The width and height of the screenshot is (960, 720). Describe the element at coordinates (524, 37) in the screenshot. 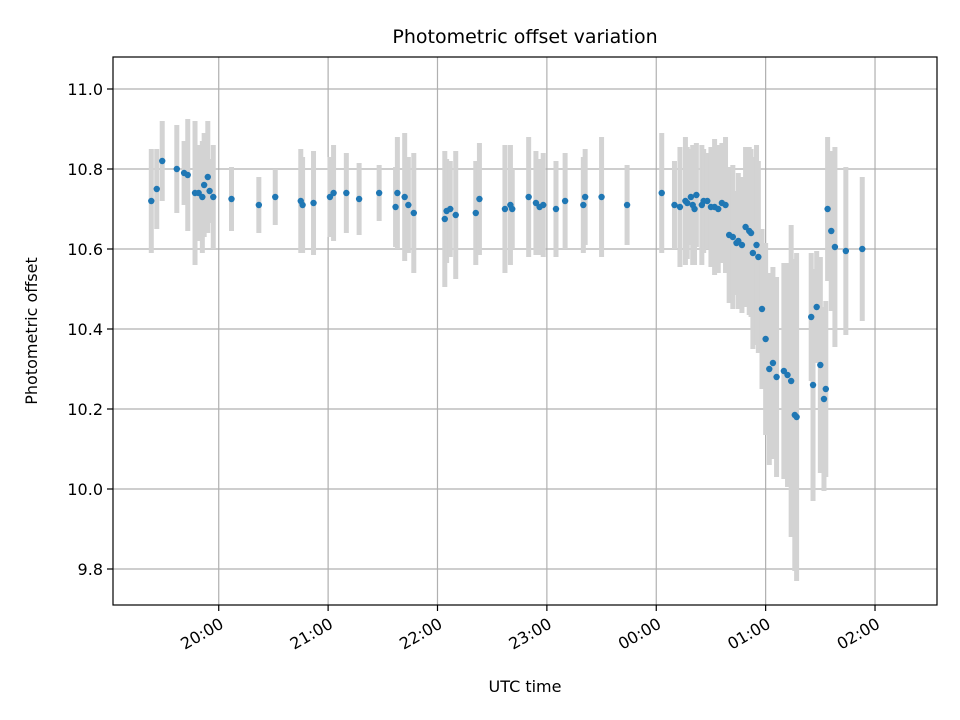

I see `chart-title: Photometric offset variation` at that location.